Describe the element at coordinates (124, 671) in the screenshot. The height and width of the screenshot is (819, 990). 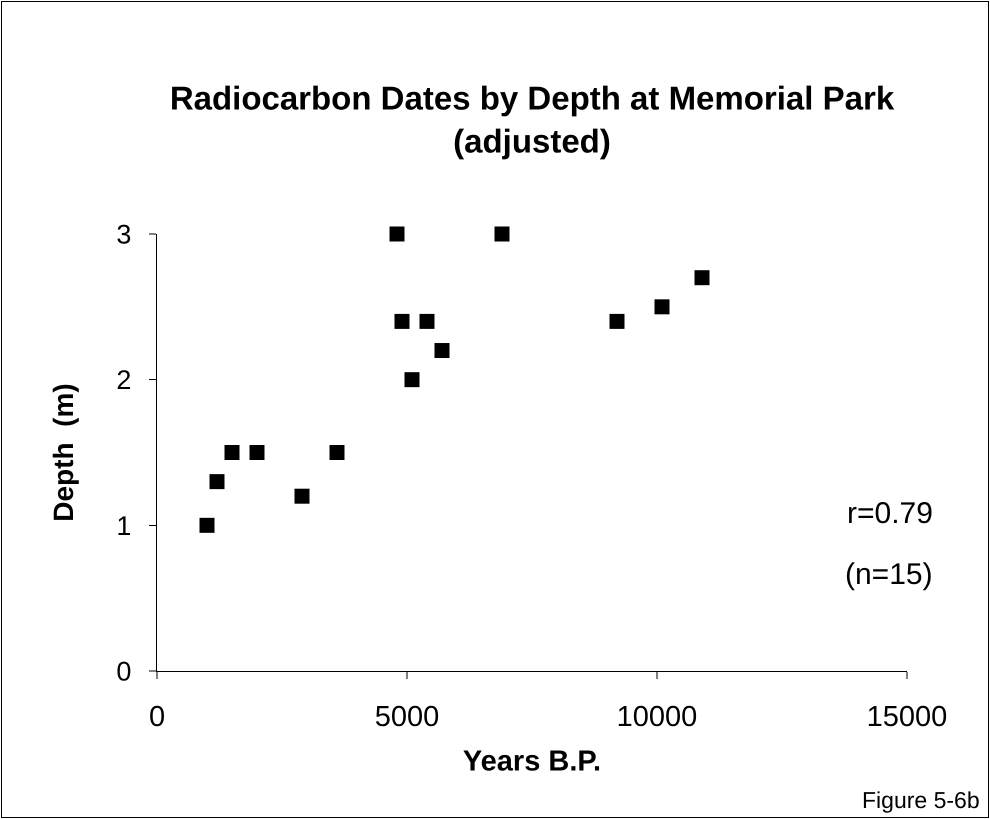
I see `y-tick-label: 0` at that location.